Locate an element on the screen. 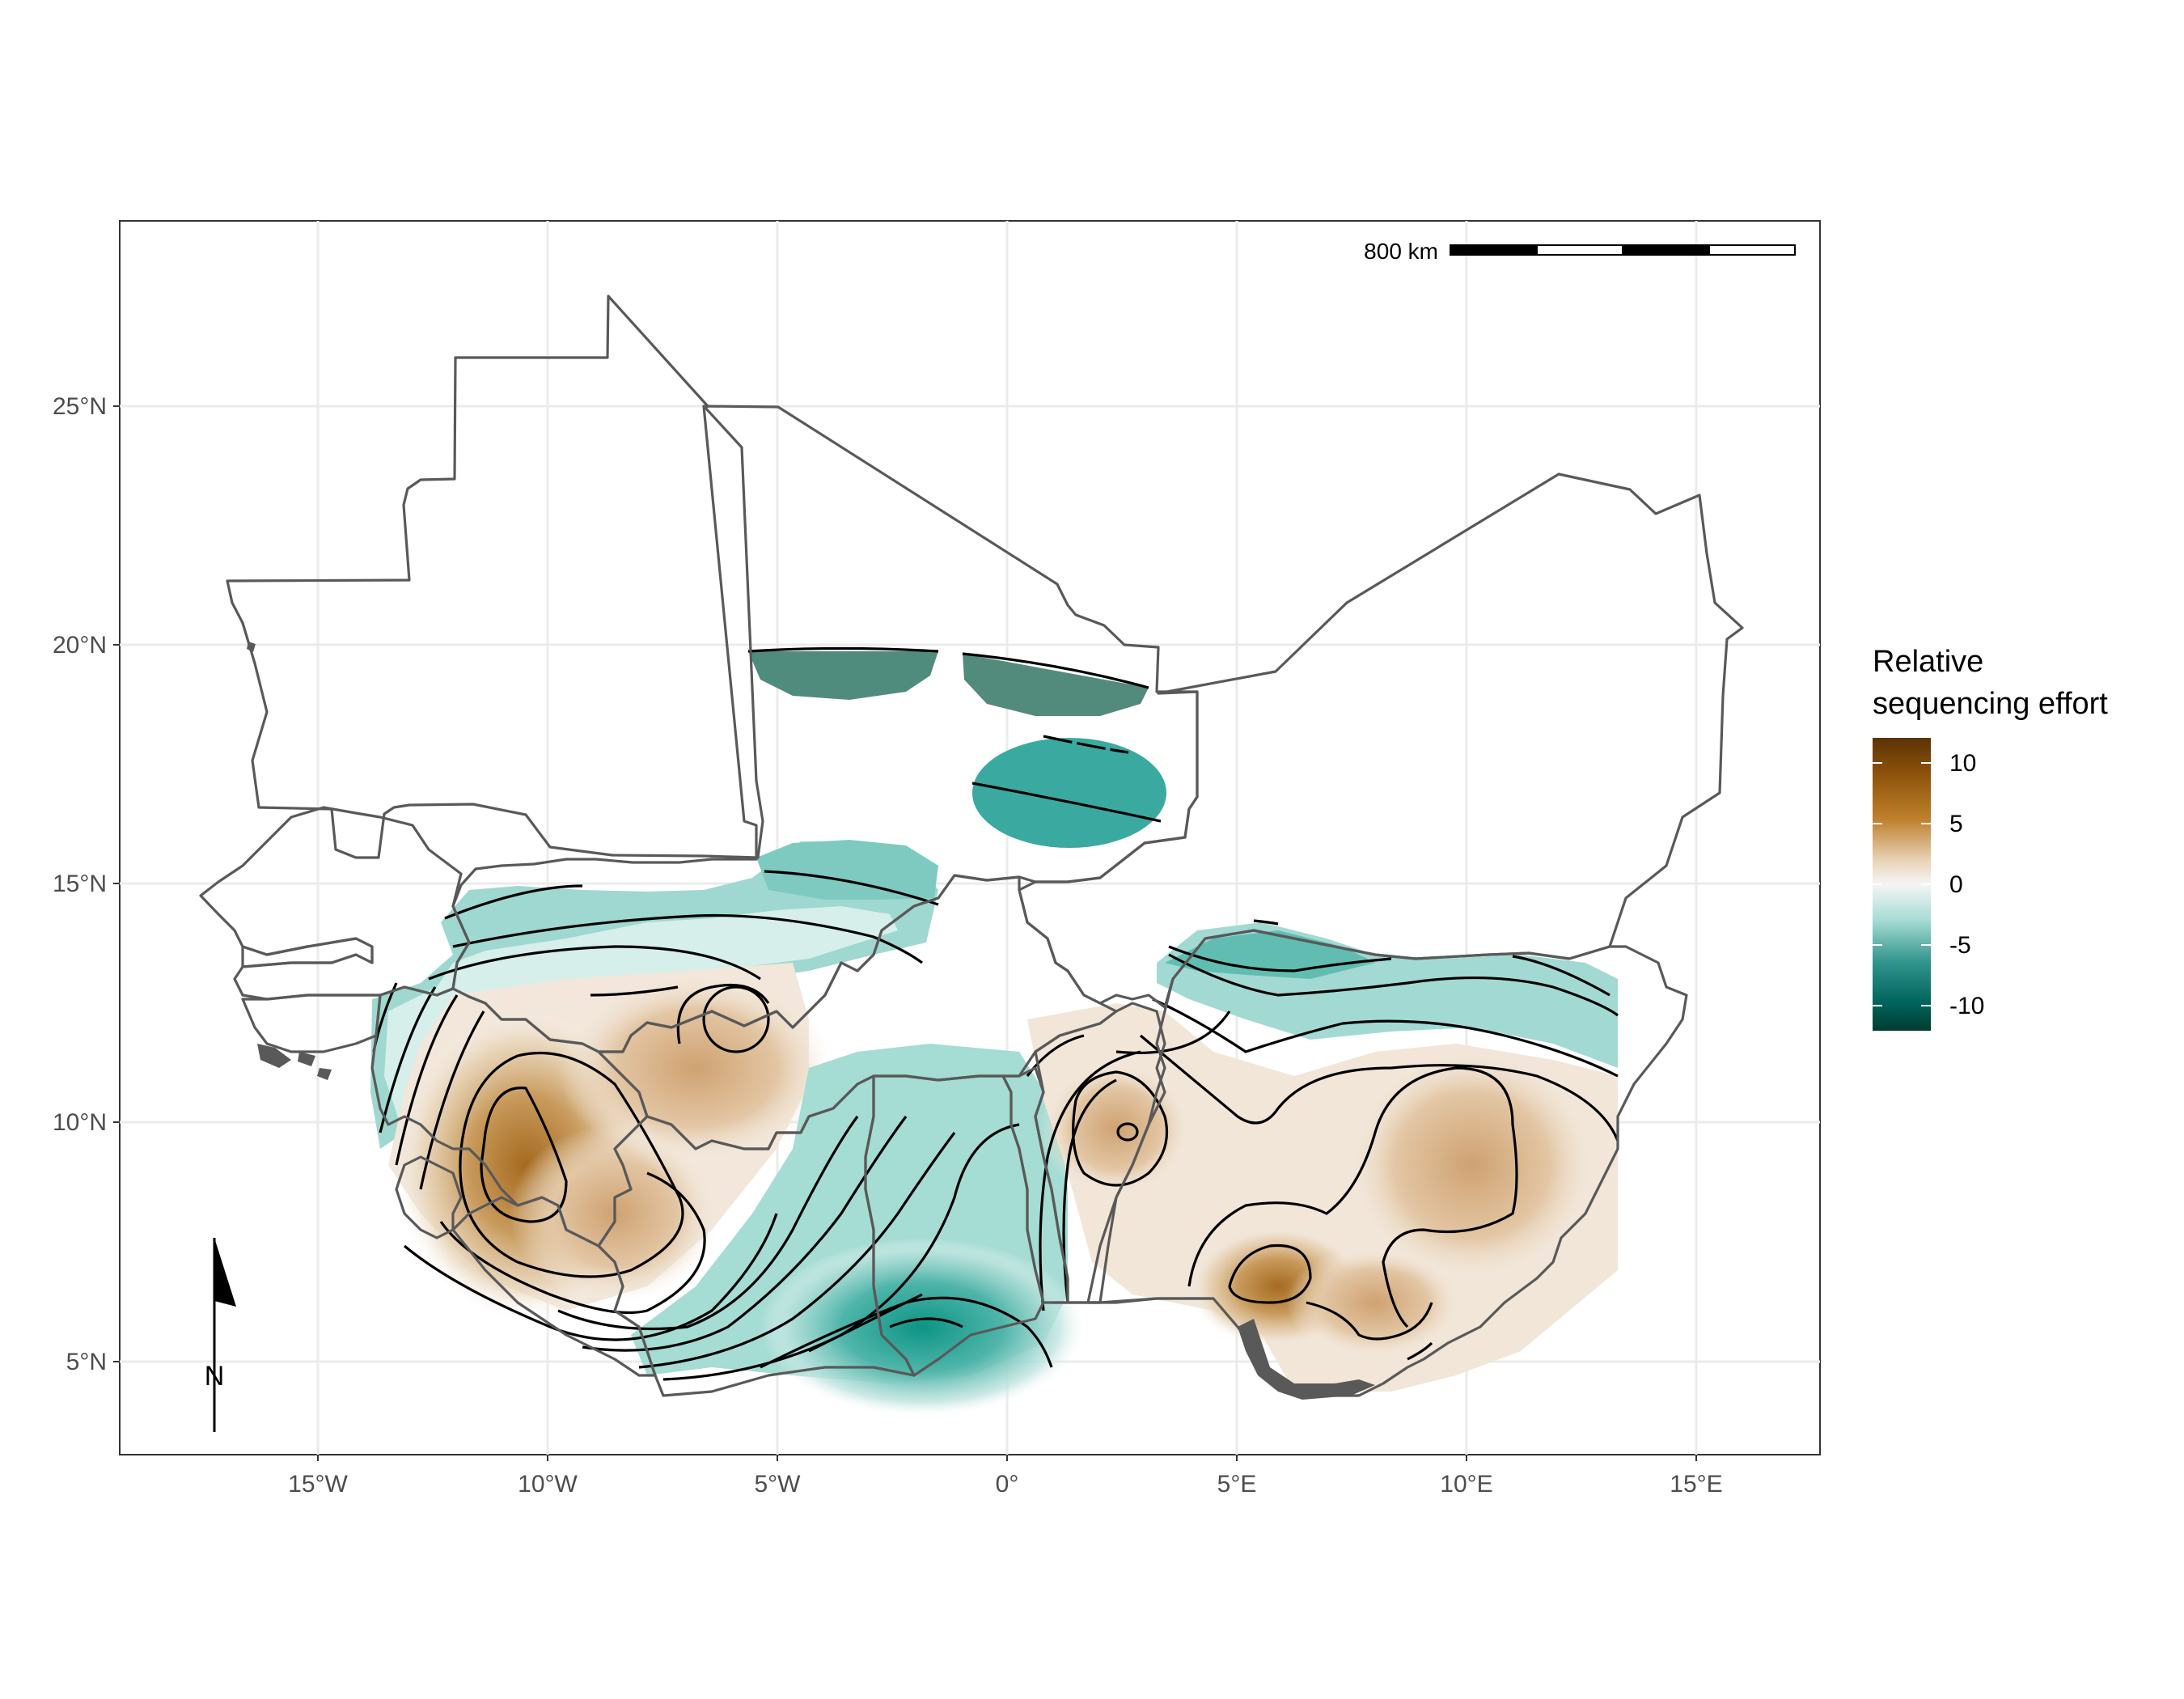 The width and height of the screenshot is (2184, 1699). border-mauritania is located at coordinates (495, 576).